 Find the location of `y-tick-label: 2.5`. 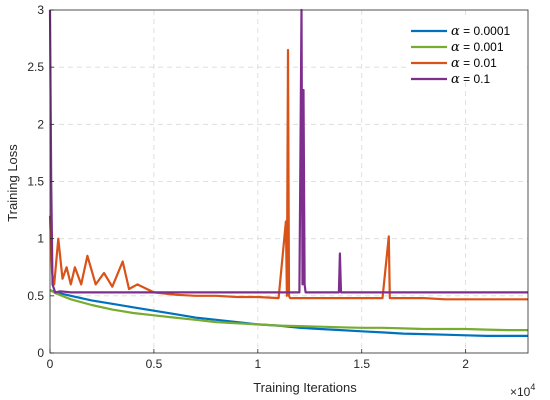

y-tick-label: 2.5 is located at coordinates (35, 67).